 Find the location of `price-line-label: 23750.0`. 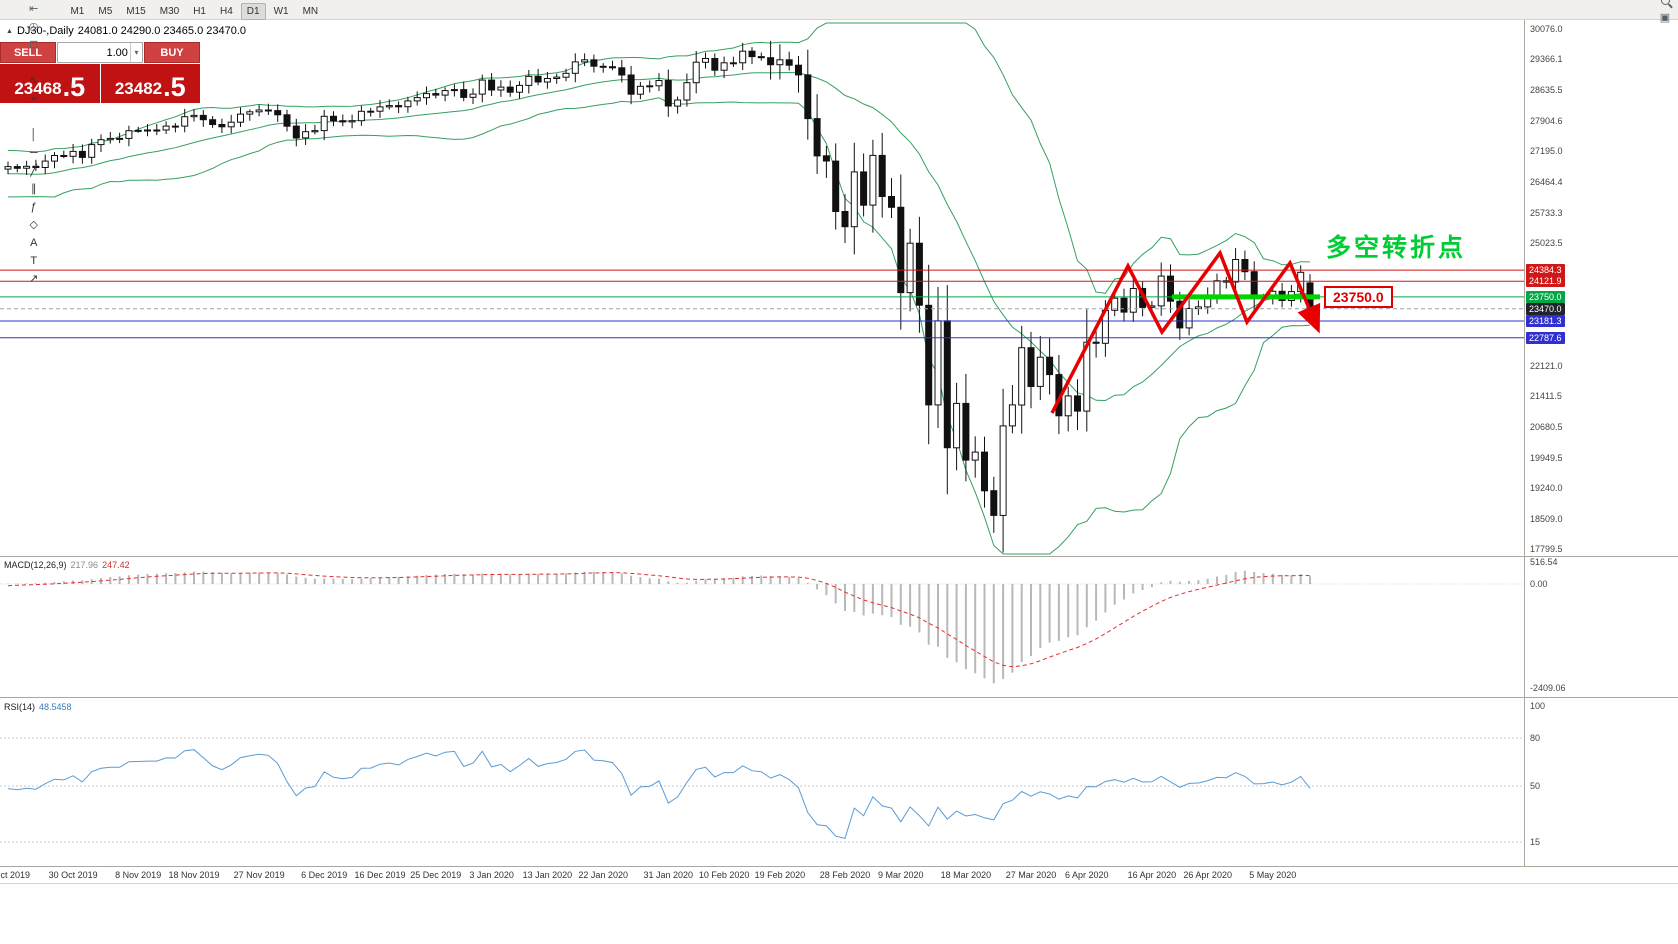

price-line-label: 23750.0 is located at coordinates (1545, 296).